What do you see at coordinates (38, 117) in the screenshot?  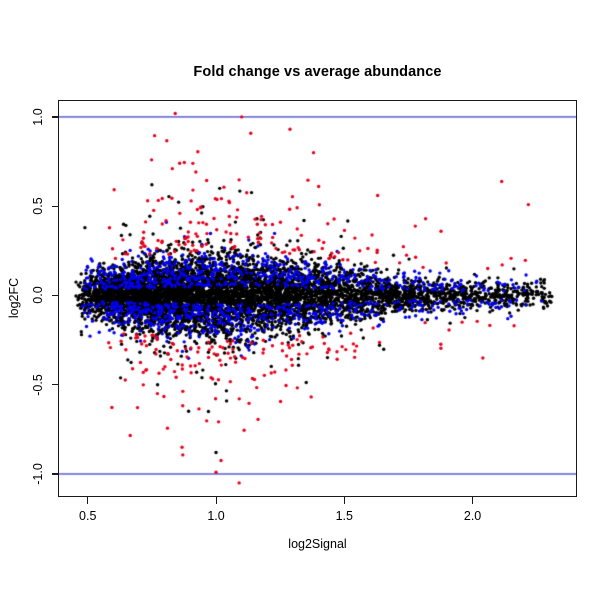 I see `y-tick-label: 1.0` at bounding box center [38, 117].